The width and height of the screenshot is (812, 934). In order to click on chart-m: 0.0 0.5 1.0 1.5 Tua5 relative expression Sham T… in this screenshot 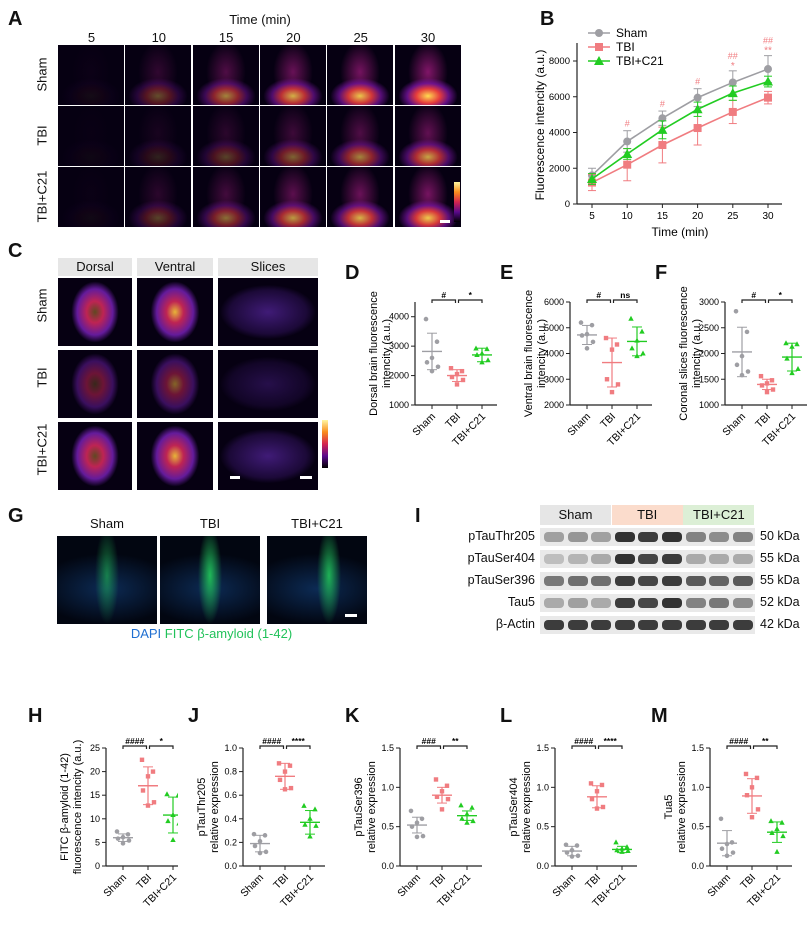, I will do `click(727, 823)`.